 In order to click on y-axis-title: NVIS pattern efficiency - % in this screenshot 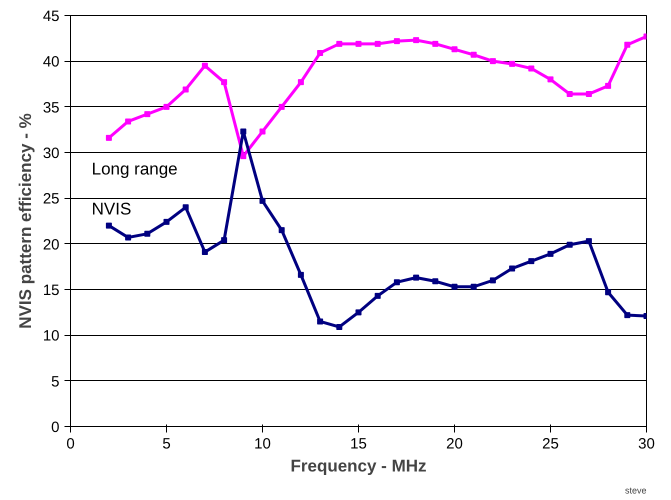, I will do `click(25, 221)`.